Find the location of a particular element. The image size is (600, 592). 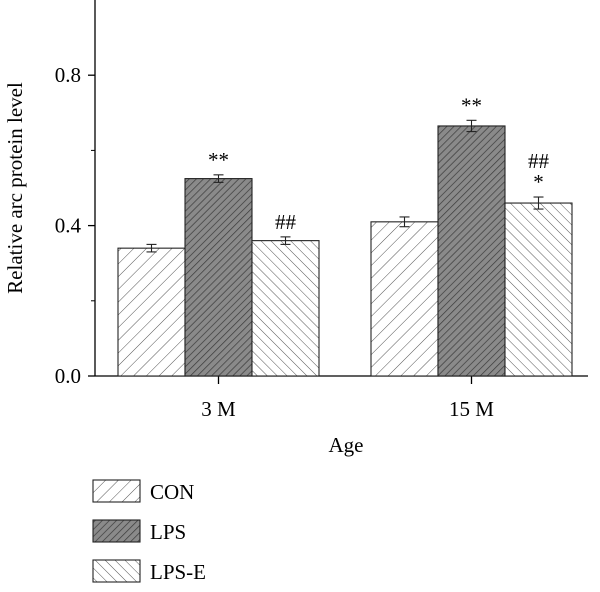

legend-swatch-con is located at coordinates (116, 491).